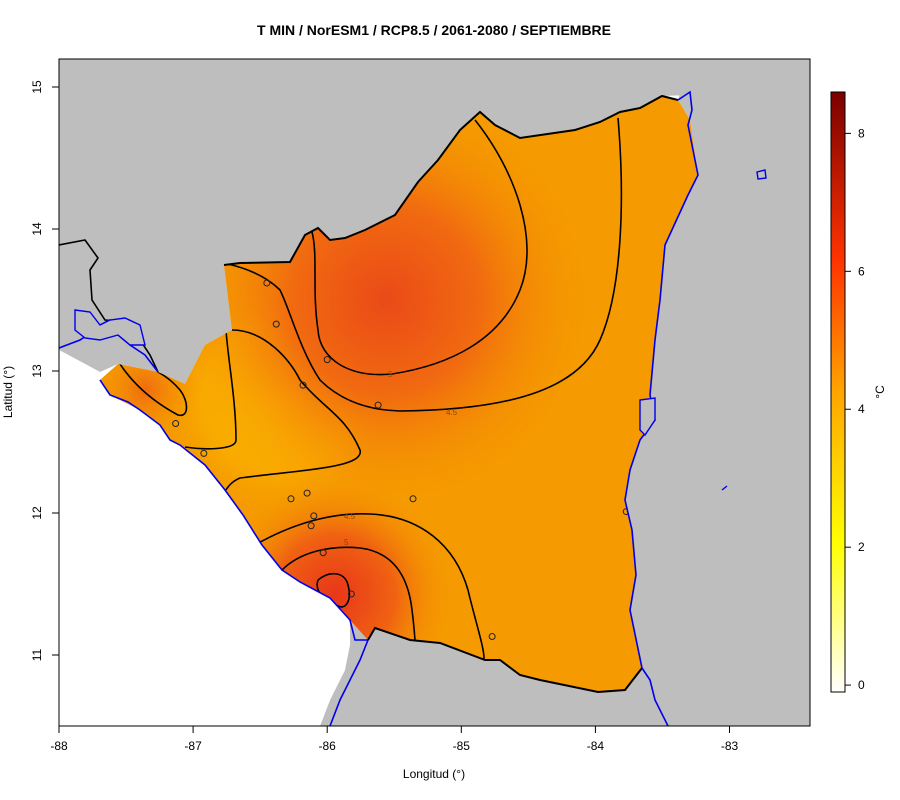 The image size is (900, 800). Describe the element at coordinates (110, 327) in the screenshot. I see `gulf-fonseca-coast` at that location.